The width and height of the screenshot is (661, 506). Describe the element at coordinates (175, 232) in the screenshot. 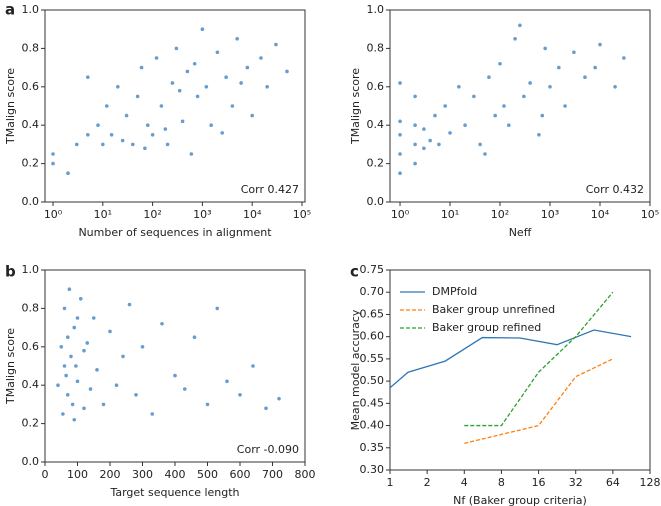

I see `x-axis-label: Number of sequences in alignment` at that location.